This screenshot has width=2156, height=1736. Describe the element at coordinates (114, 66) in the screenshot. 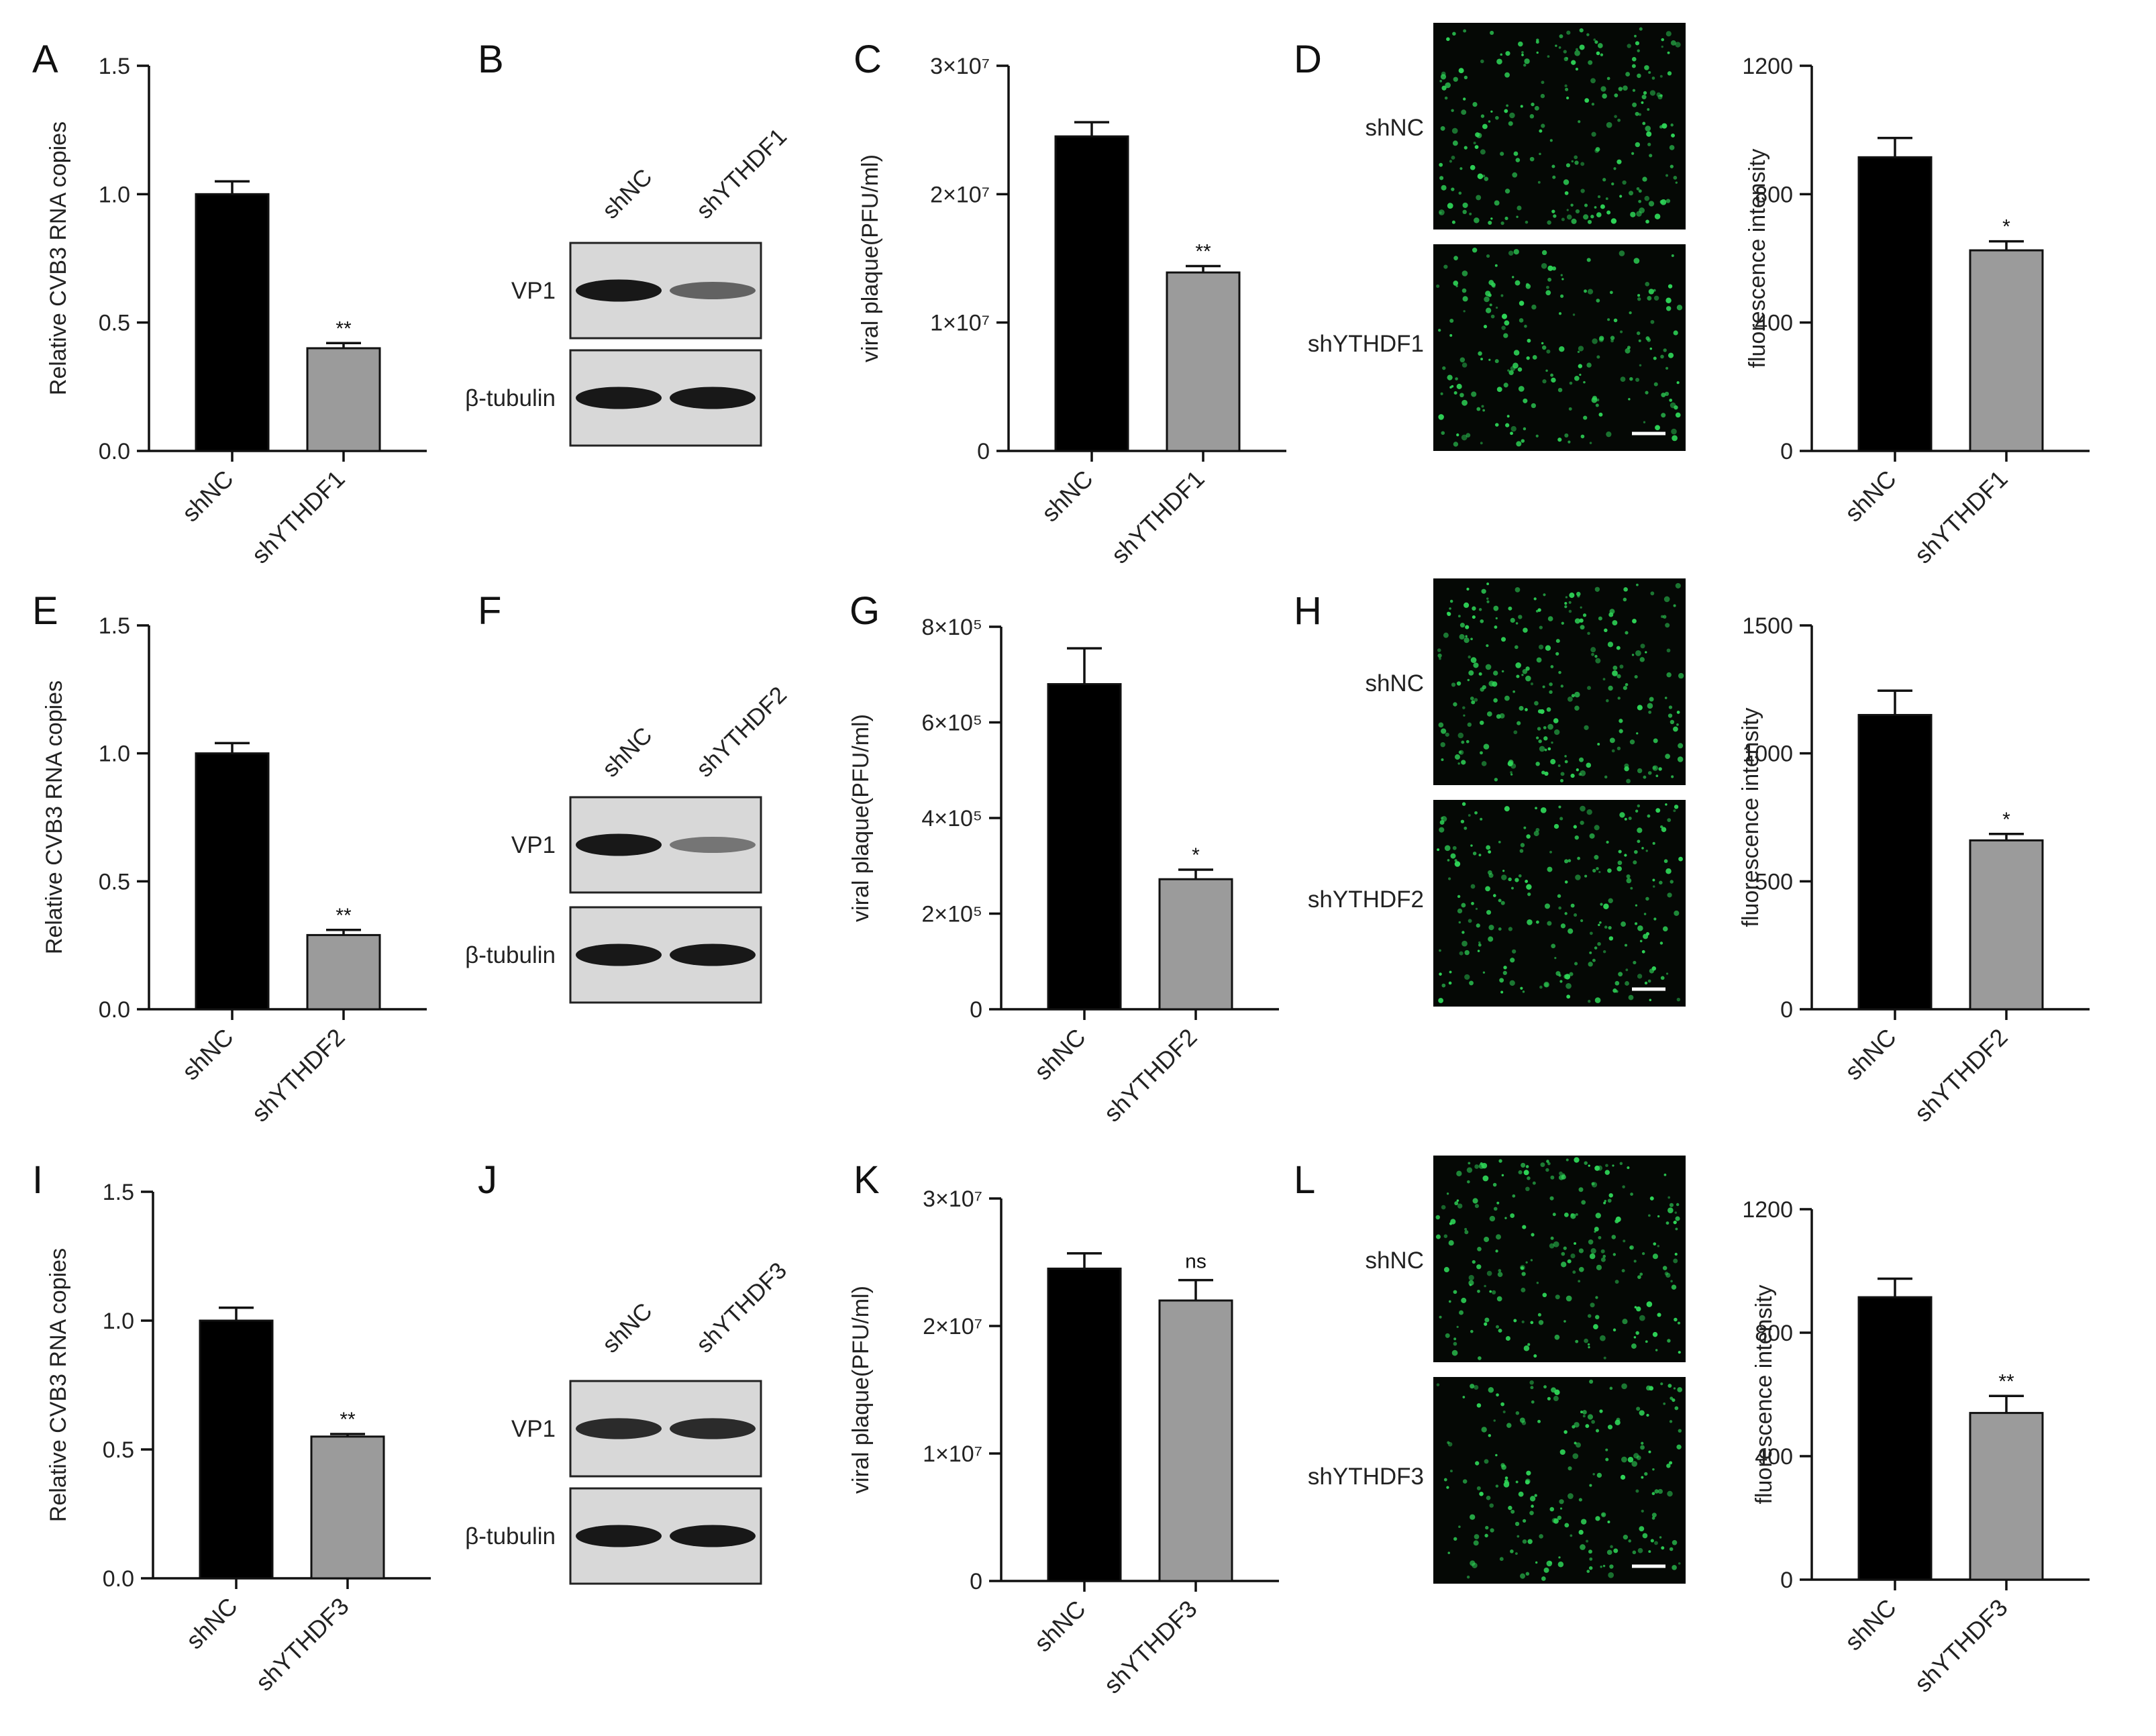

I see `y-tick-label: 1.5` at that location.